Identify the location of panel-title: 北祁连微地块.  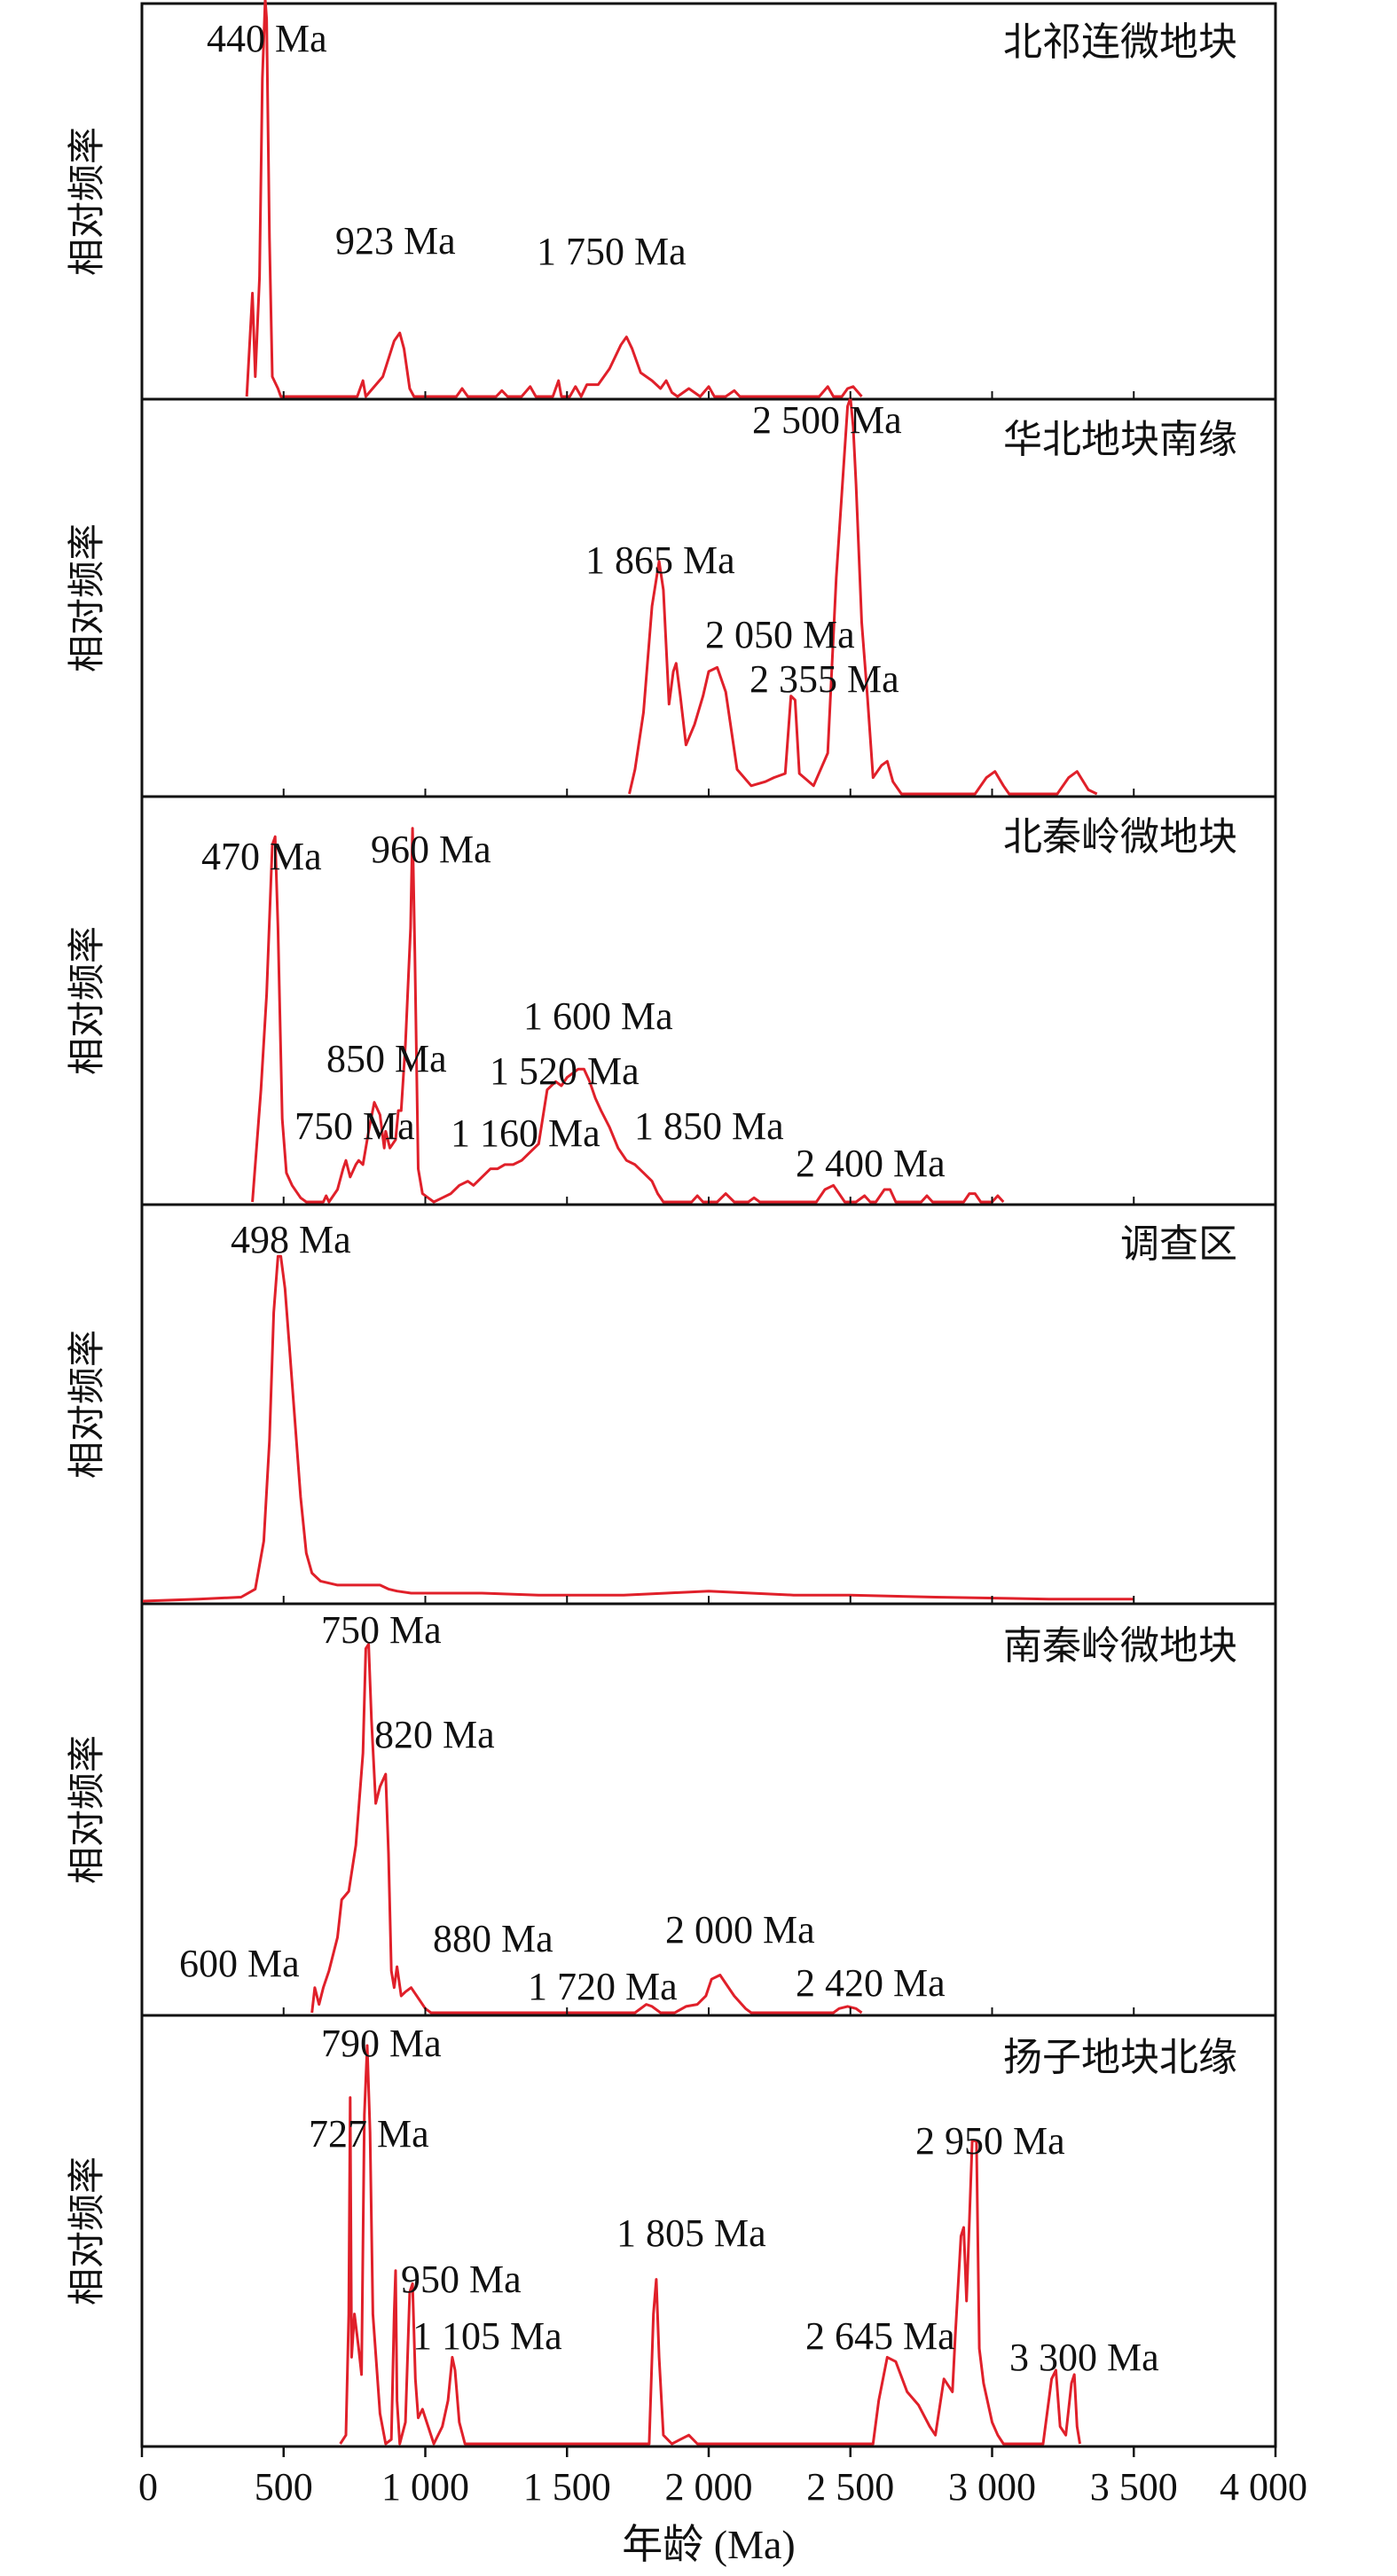
(1120, 42).